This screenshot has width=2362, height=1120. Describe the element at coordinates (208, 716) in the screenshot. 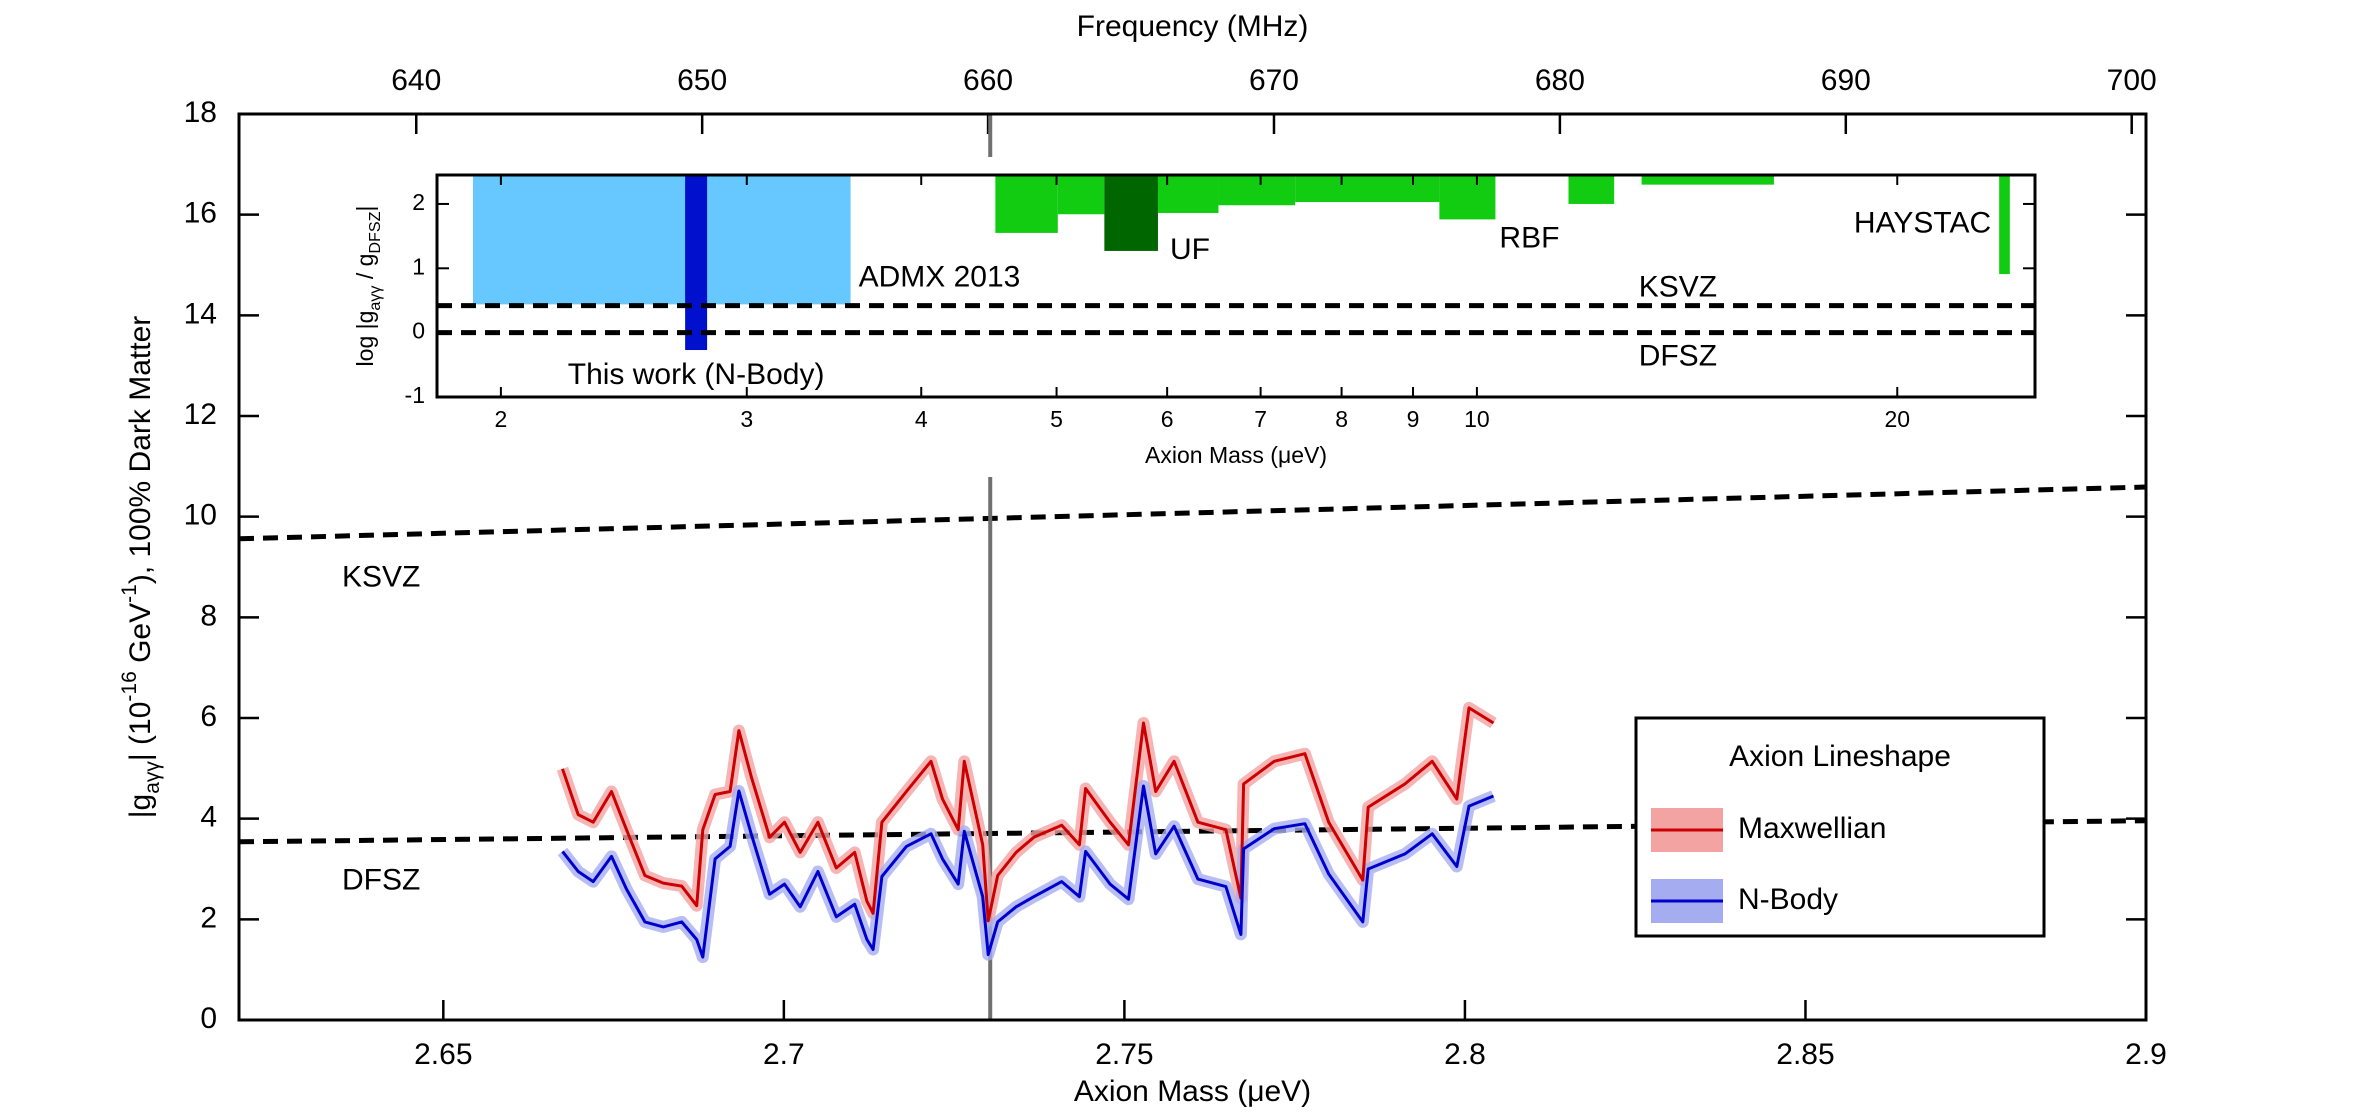

I see `y-tick-label: 6` at that location.